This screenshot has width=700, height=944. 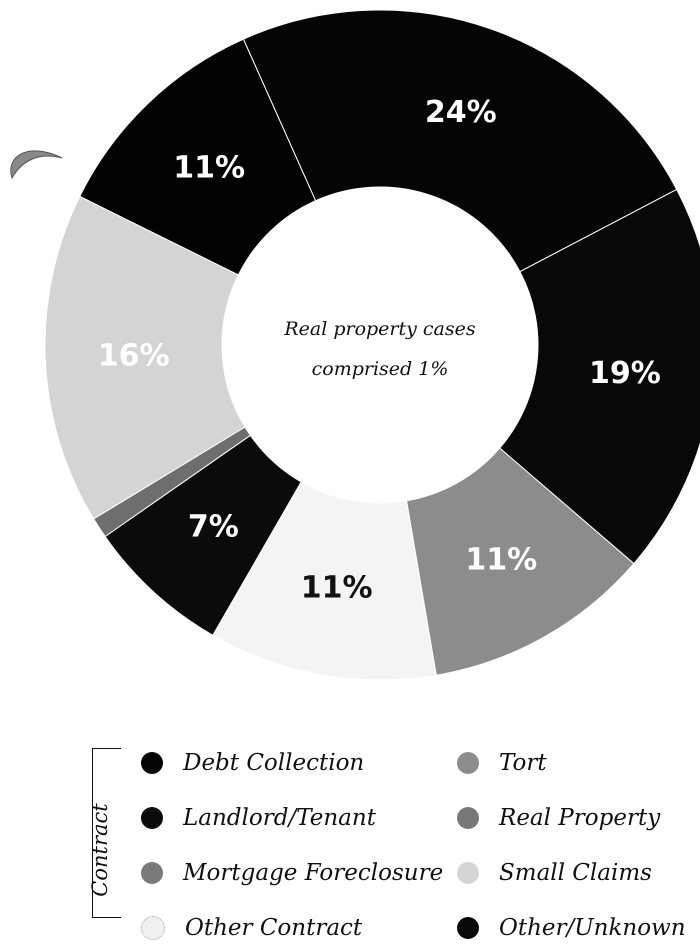 I want to click on legend-swatch-other-contract, so click(x=153, y=928).